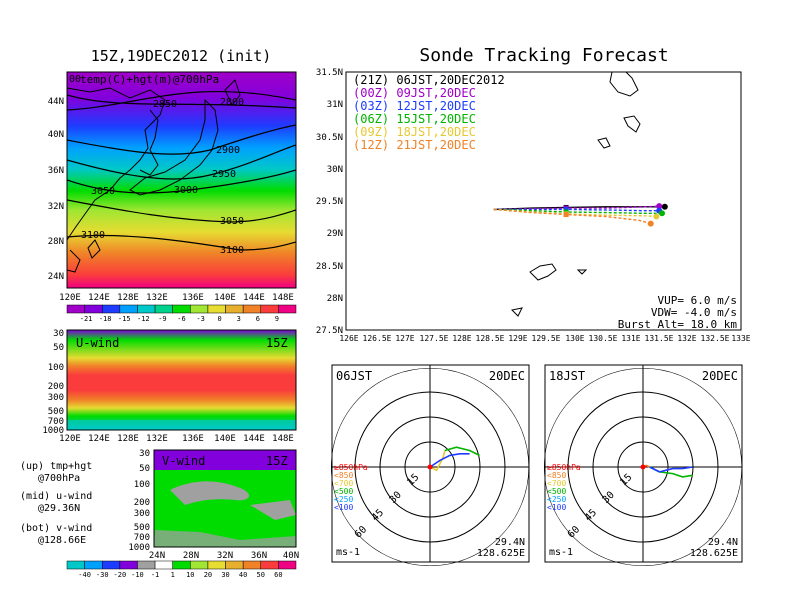  What do you see at coordinates (659, 338) in the screenshot?
I see `lon-tick-label: 131.5E` at bounding box center [659, 338].